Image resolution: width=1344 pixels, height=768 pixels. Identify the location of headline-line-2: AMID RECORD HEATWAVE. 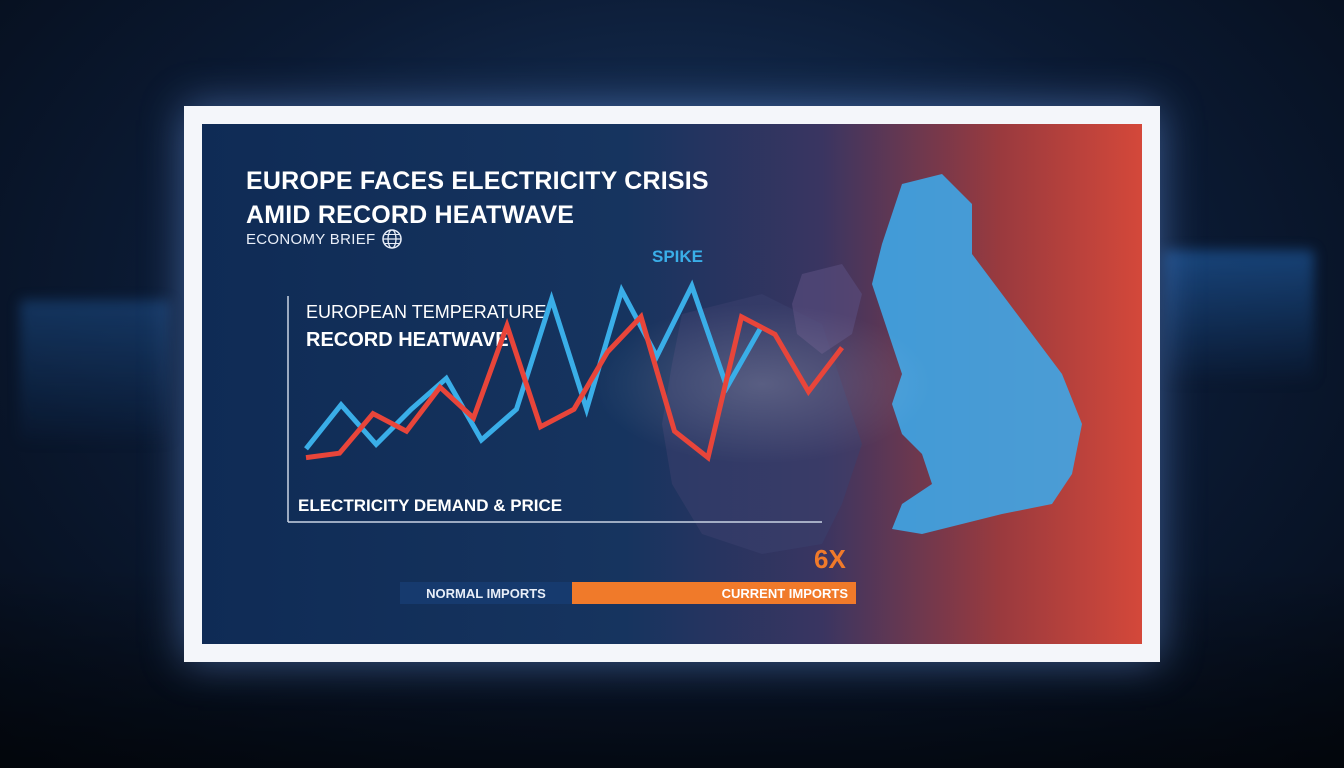
(410, 215).